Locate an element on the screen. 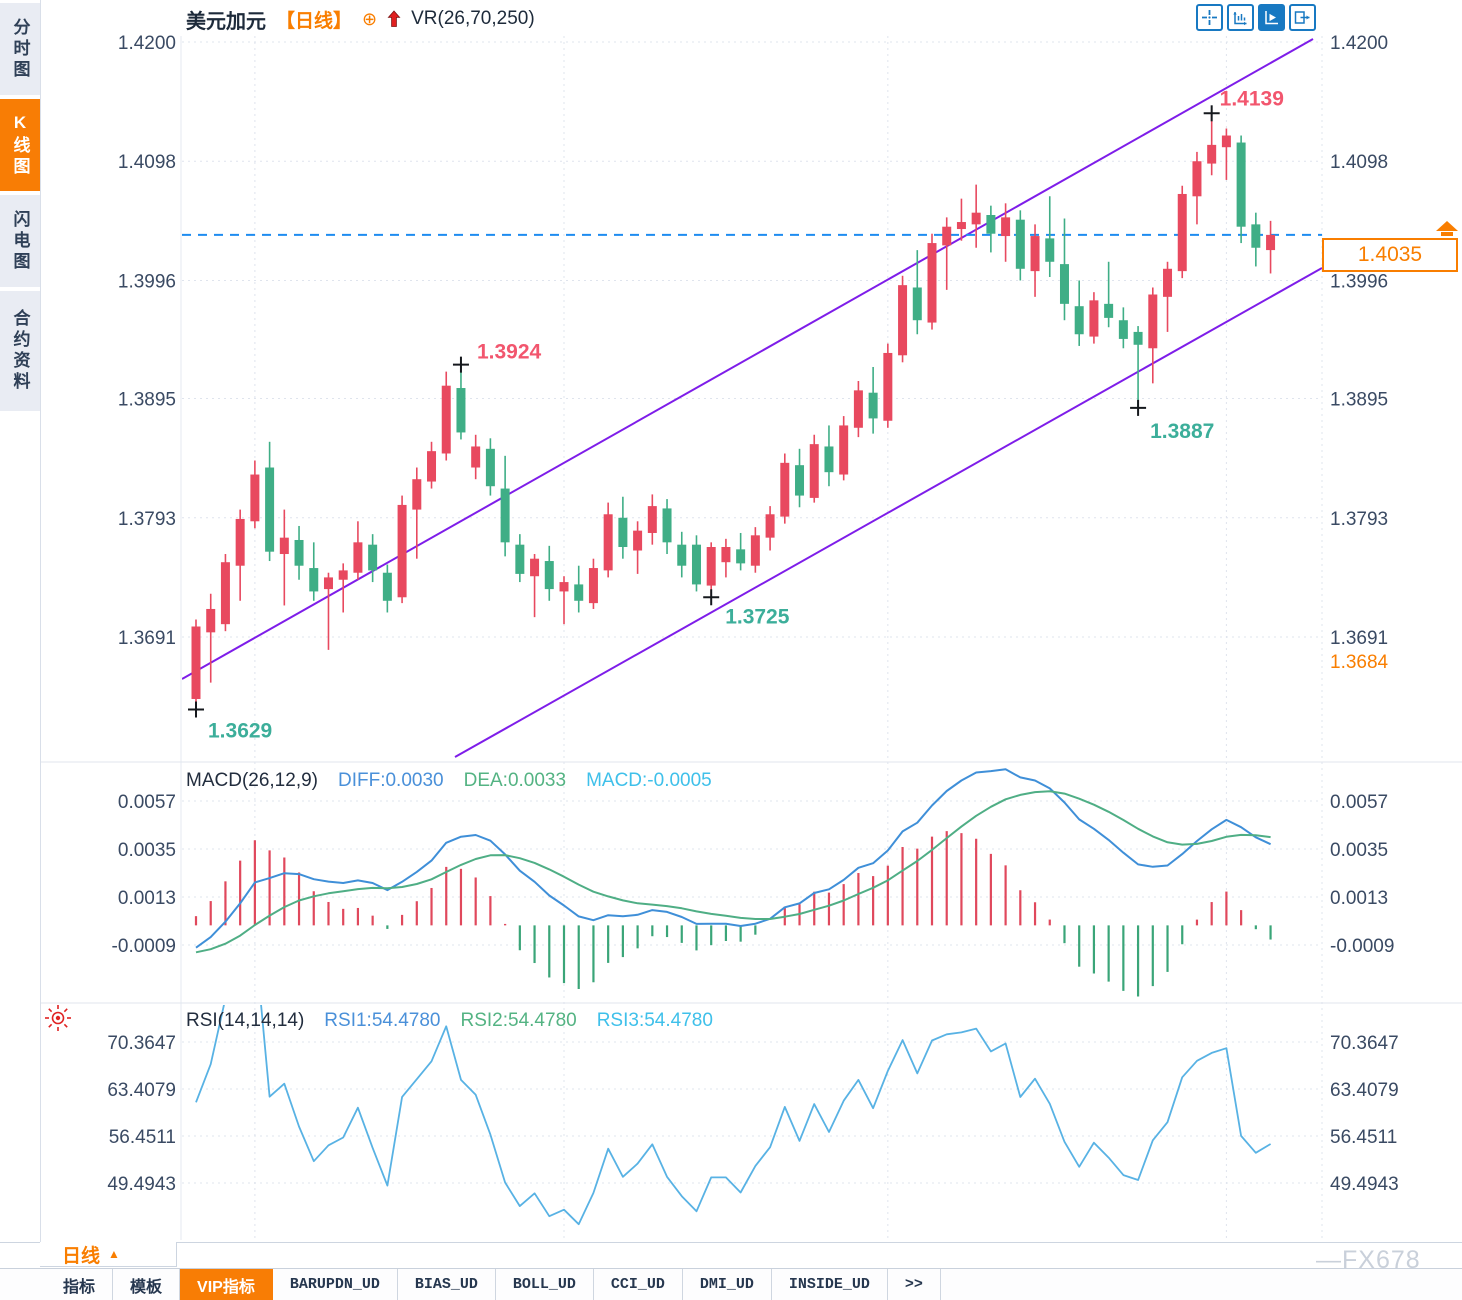 The height and width of the screenshot is (1300, 1462). bottom-tab-BIAS_UD: BIAS_UD is located at coordinates (447, 1284).